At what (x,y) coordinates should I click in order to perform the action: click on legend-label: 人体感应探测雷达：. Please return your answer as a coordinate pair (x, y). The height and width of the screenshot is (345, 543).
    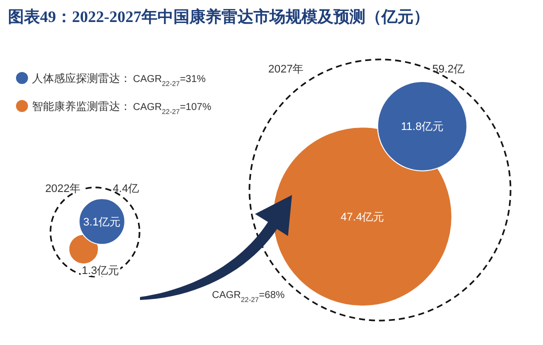
    Looking at the image, I should click on (81, 78).